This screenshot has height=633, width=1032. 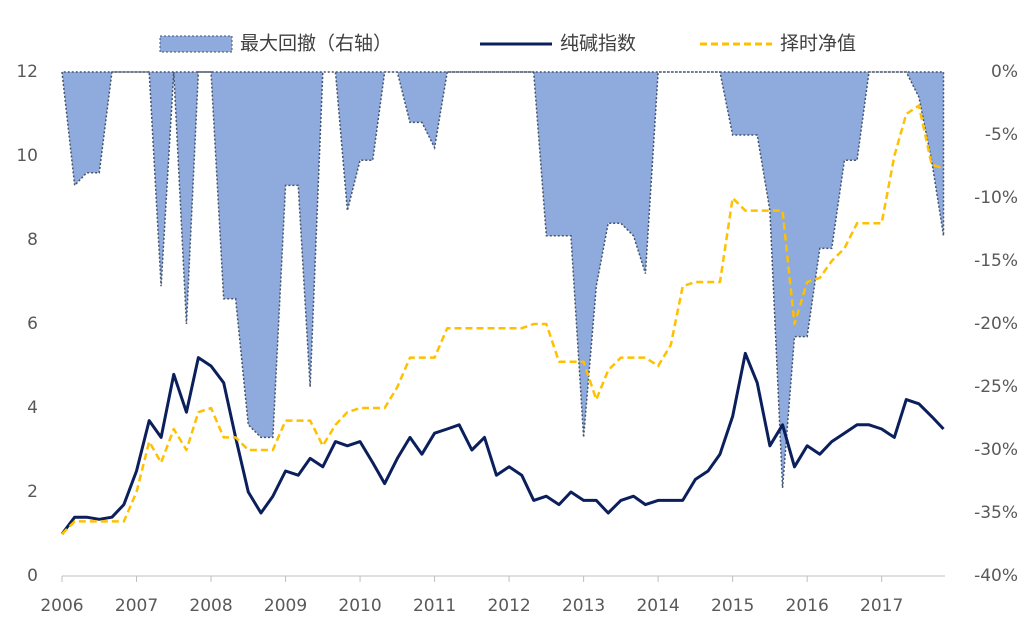 What do you see at coordinates (818, 44) in the screenshot?
I see `legend-label: 择时净值` at bounding box center [818, 44].